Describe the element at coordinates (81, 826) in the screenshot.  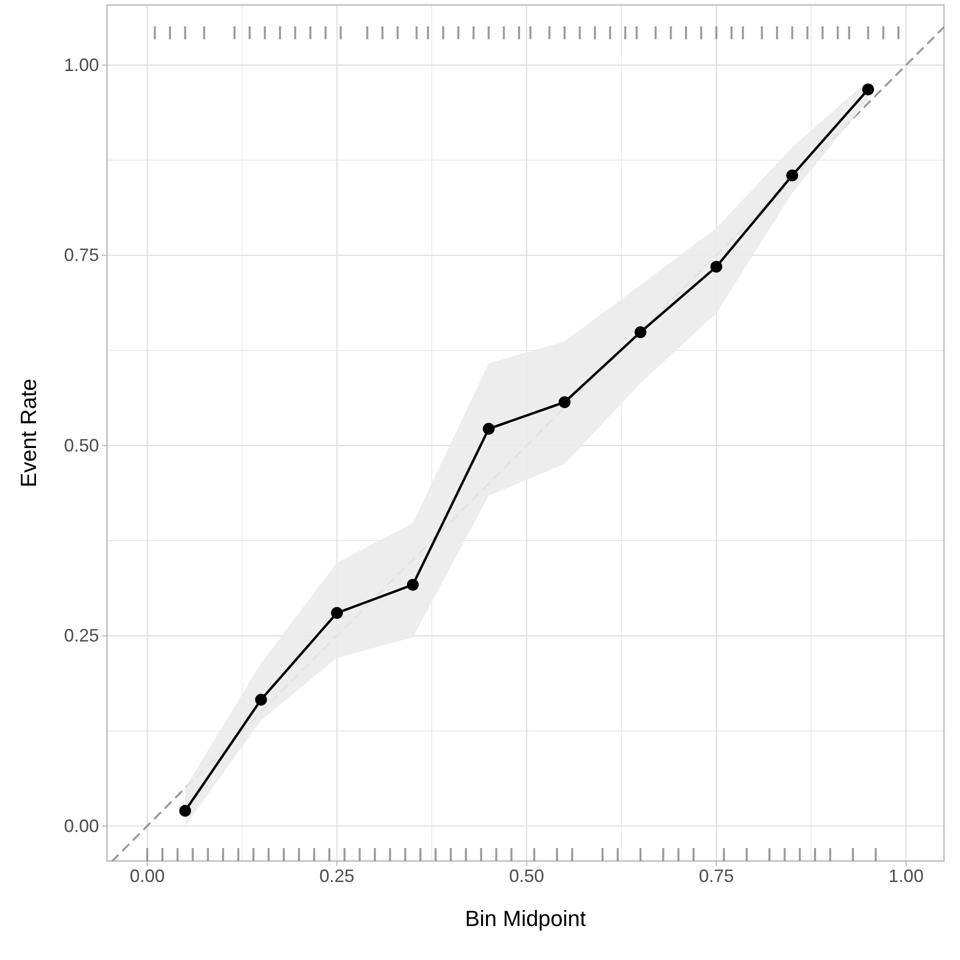
I see `y-tick-label: 0.00` at that location.